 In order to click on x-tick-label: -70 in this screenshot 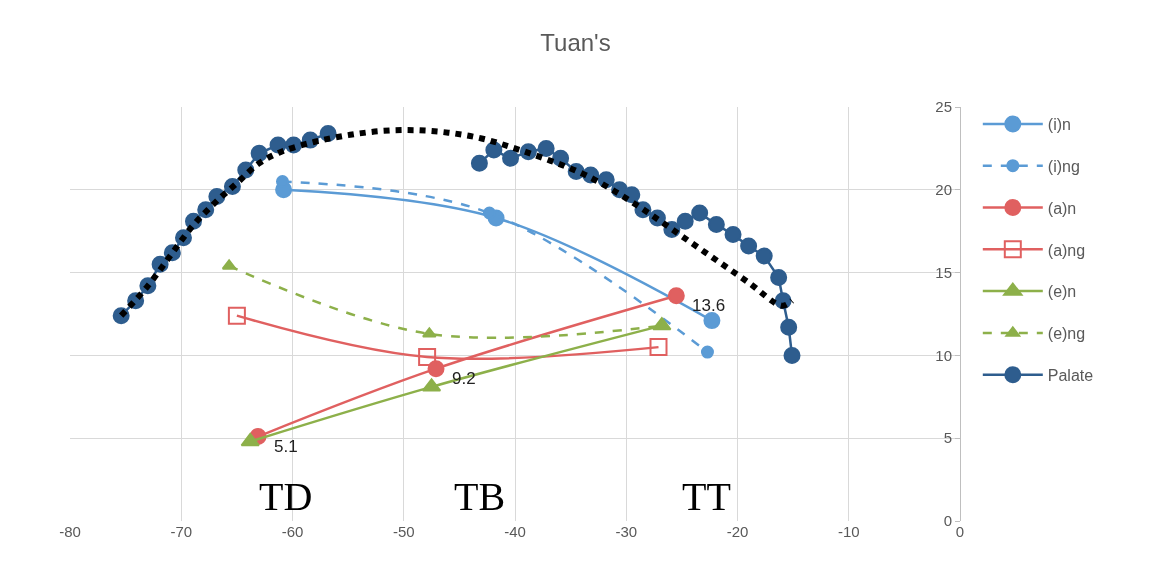, I will do `click(181, 531)`.